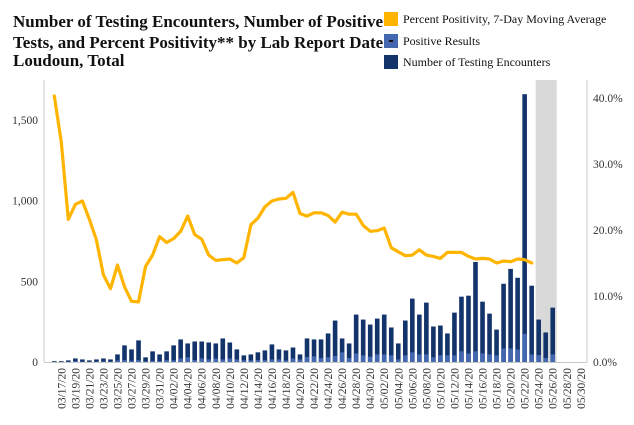 The height and width of the screenshot is (425, 634). Describe the element at coordinates (469, 388) in the screenshot. I see `x-tick-label: 05/14/20` at that location.